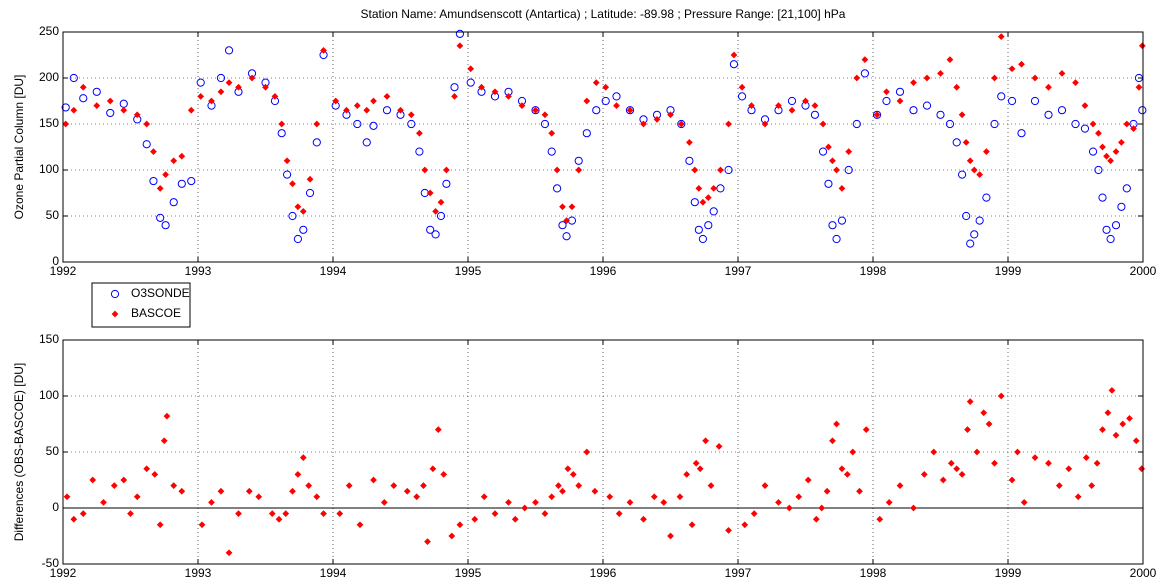 The height and width of the screenshot is (582, 1166). Describe the element at coordinates (141, 305) in the screenshot. I see `legend-box` at that location.